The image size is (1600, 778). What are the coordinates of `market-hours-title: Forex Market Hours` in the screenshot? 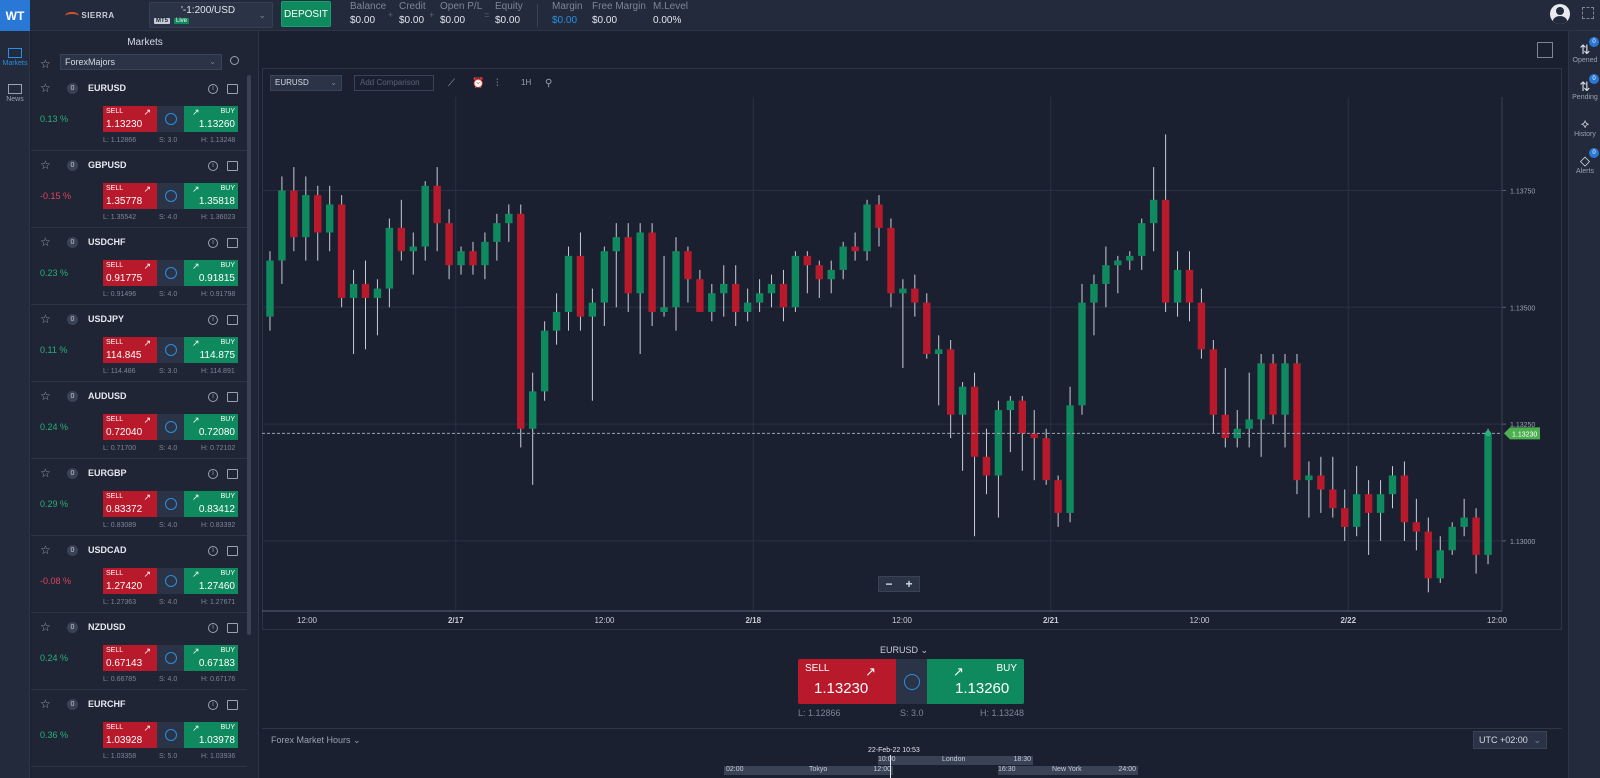 It's located at (311, 740).